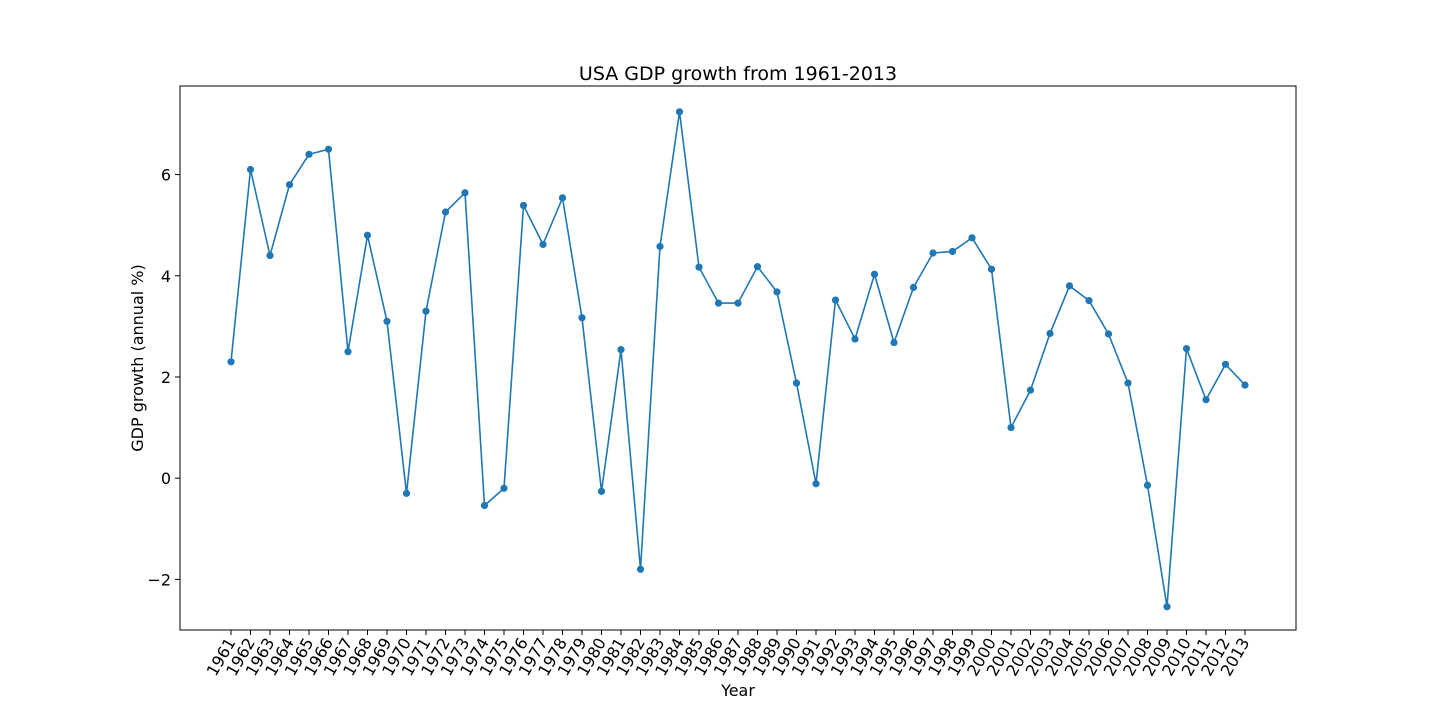 This screenshot has width=1440, height=720. Describe the element at coordinates (166, 276) in the screenshot. I see `y-tick-label: 4` at that location.